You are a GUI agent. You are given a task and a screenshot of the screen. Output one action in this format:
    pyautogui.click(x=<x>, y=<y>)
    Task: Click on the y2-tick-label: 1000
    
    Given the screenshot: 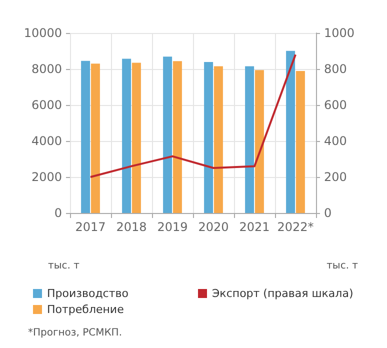 What is the action you would take?
    pyautogui.click(x=339, y=33)
    